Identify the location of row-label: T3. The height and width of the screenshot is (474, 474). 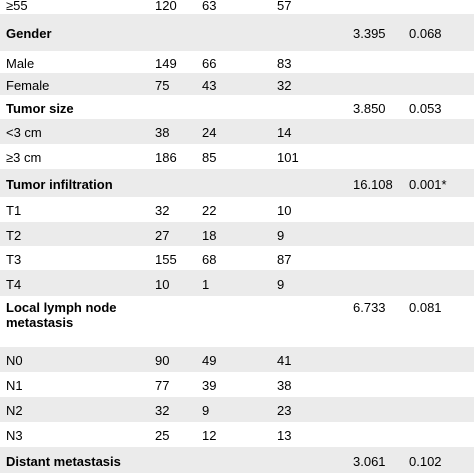
(14, 259).